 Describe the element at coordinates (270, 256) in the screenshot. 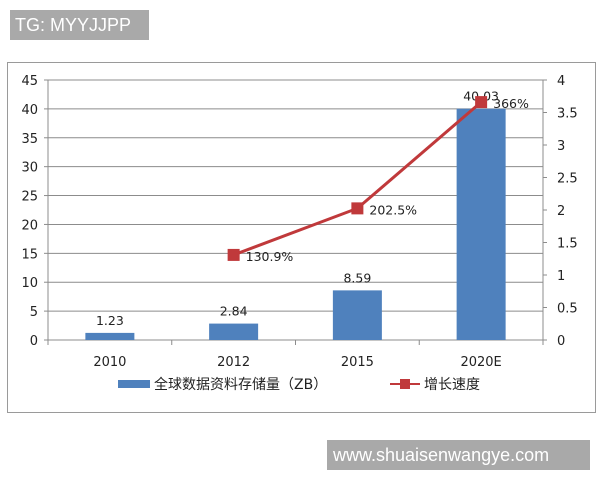

I see `line-value-label: 130.9%` at that location.